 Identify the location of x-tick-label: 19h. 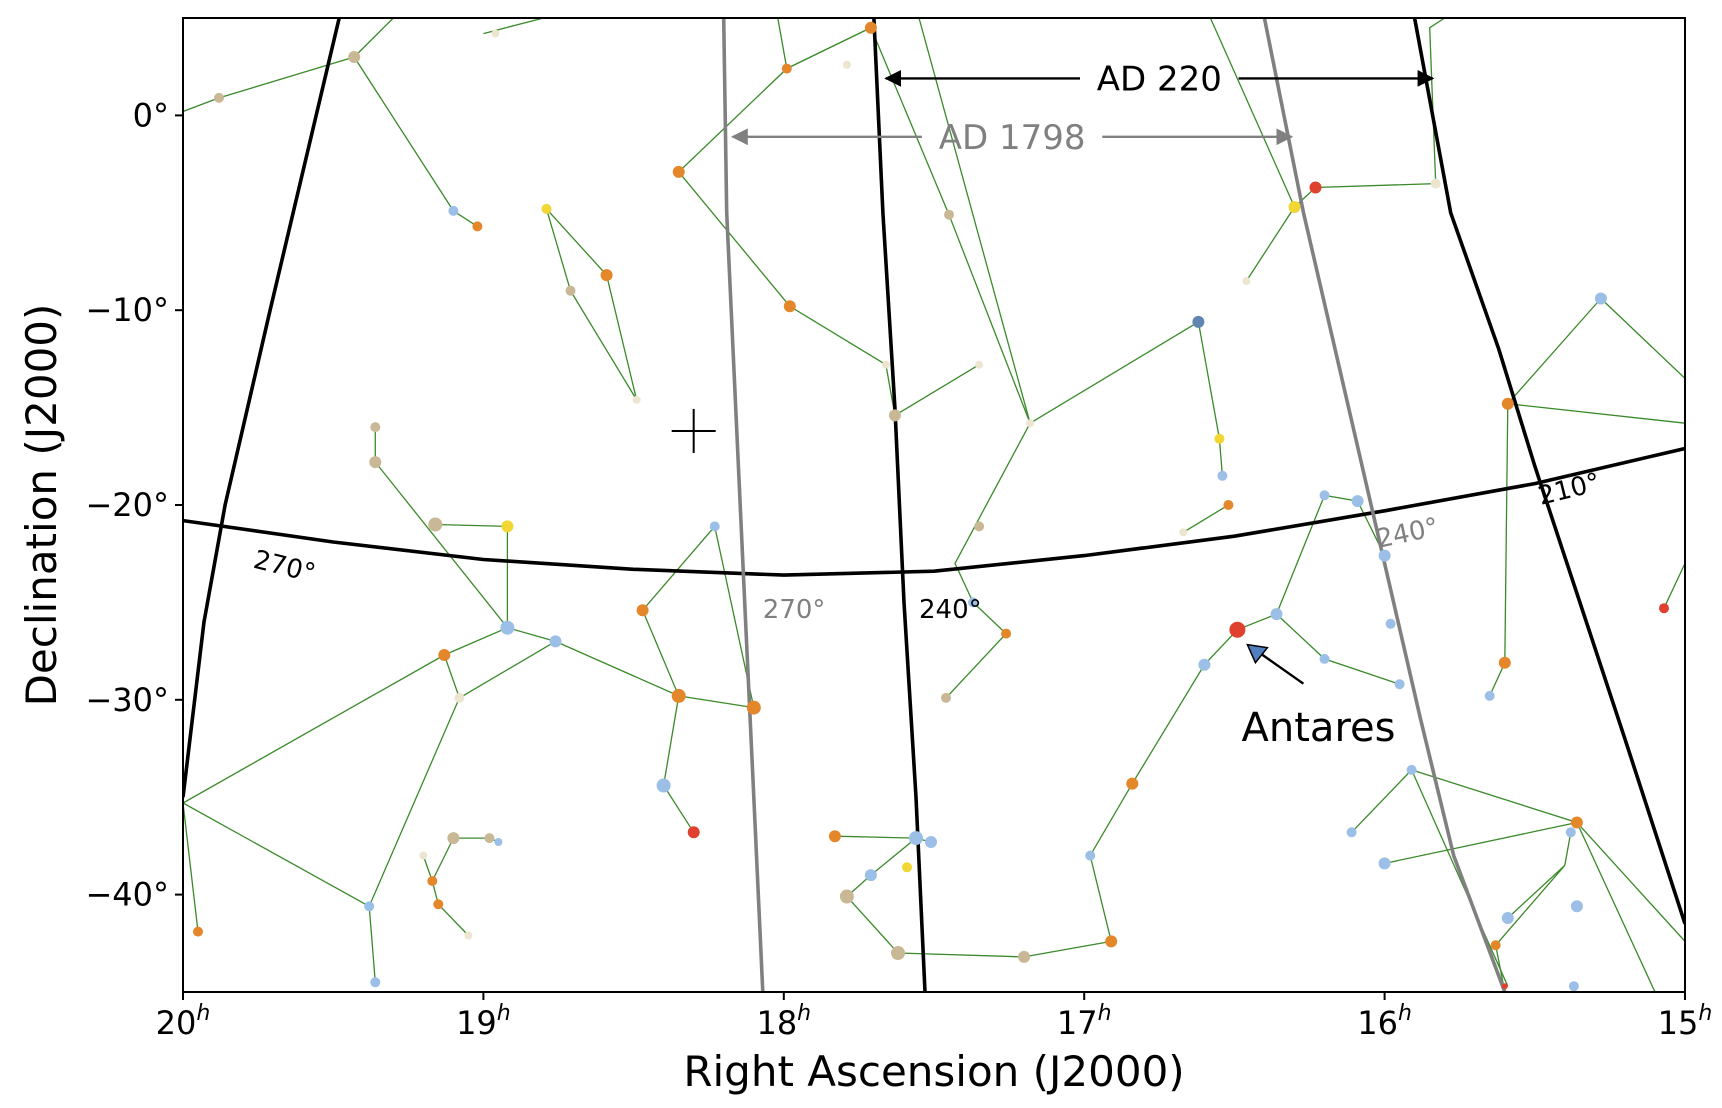
(483, 1021).